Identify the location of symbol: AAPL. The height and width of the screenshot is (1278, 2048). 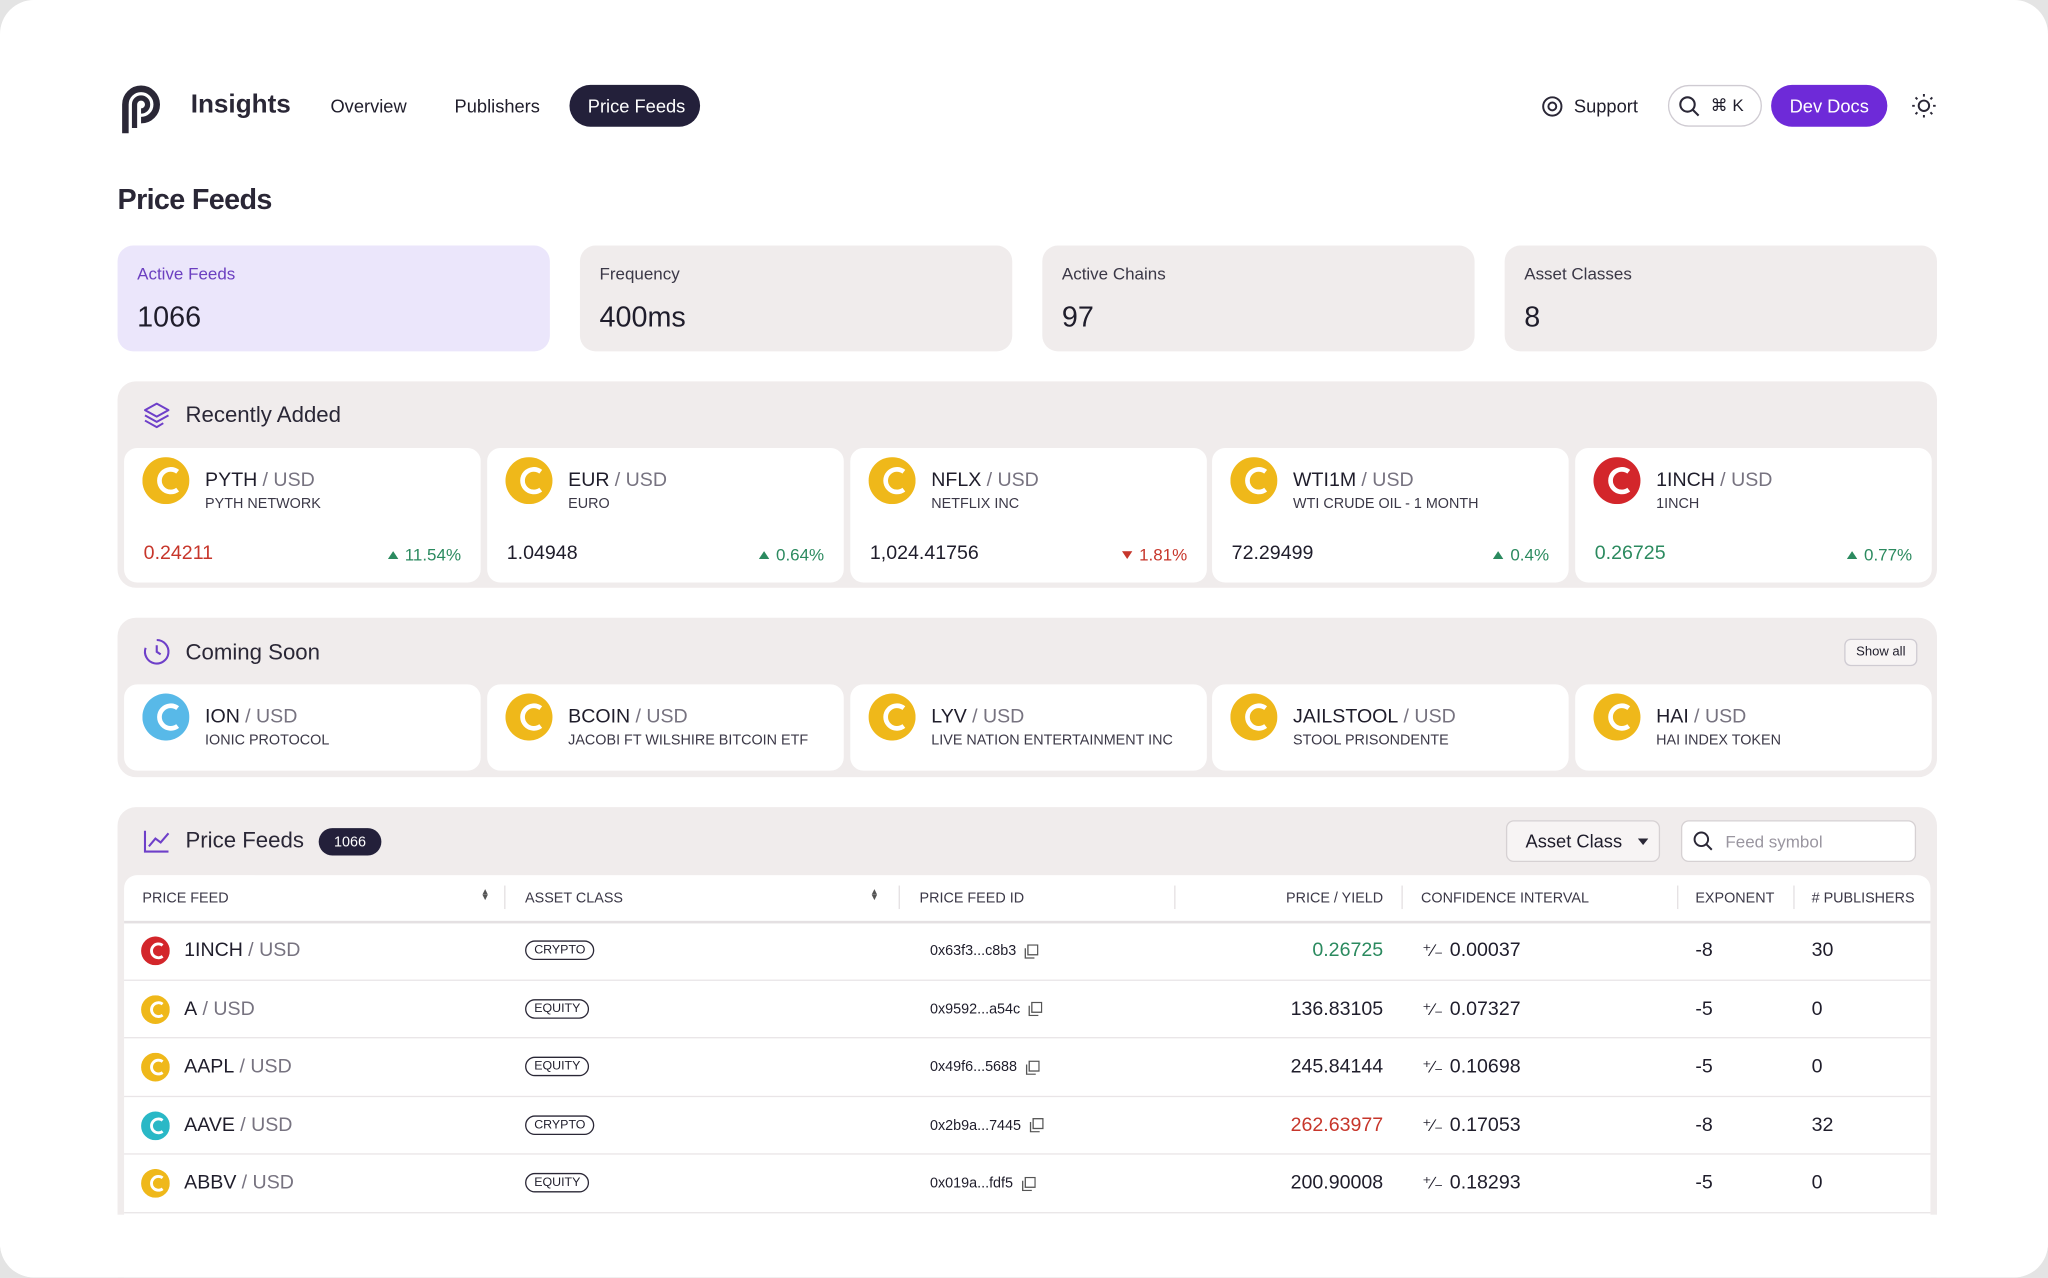
(209, 1066).